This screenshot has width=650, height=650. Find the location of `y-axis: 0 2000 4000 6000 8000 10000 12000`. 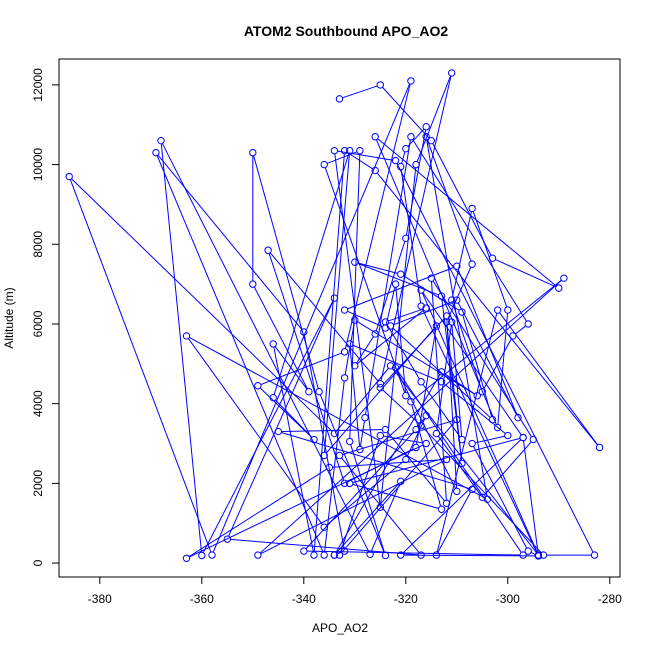

y-axis: 0 2000 4000 6000 8000 10000 12000 is located at coordinates (45, 317).